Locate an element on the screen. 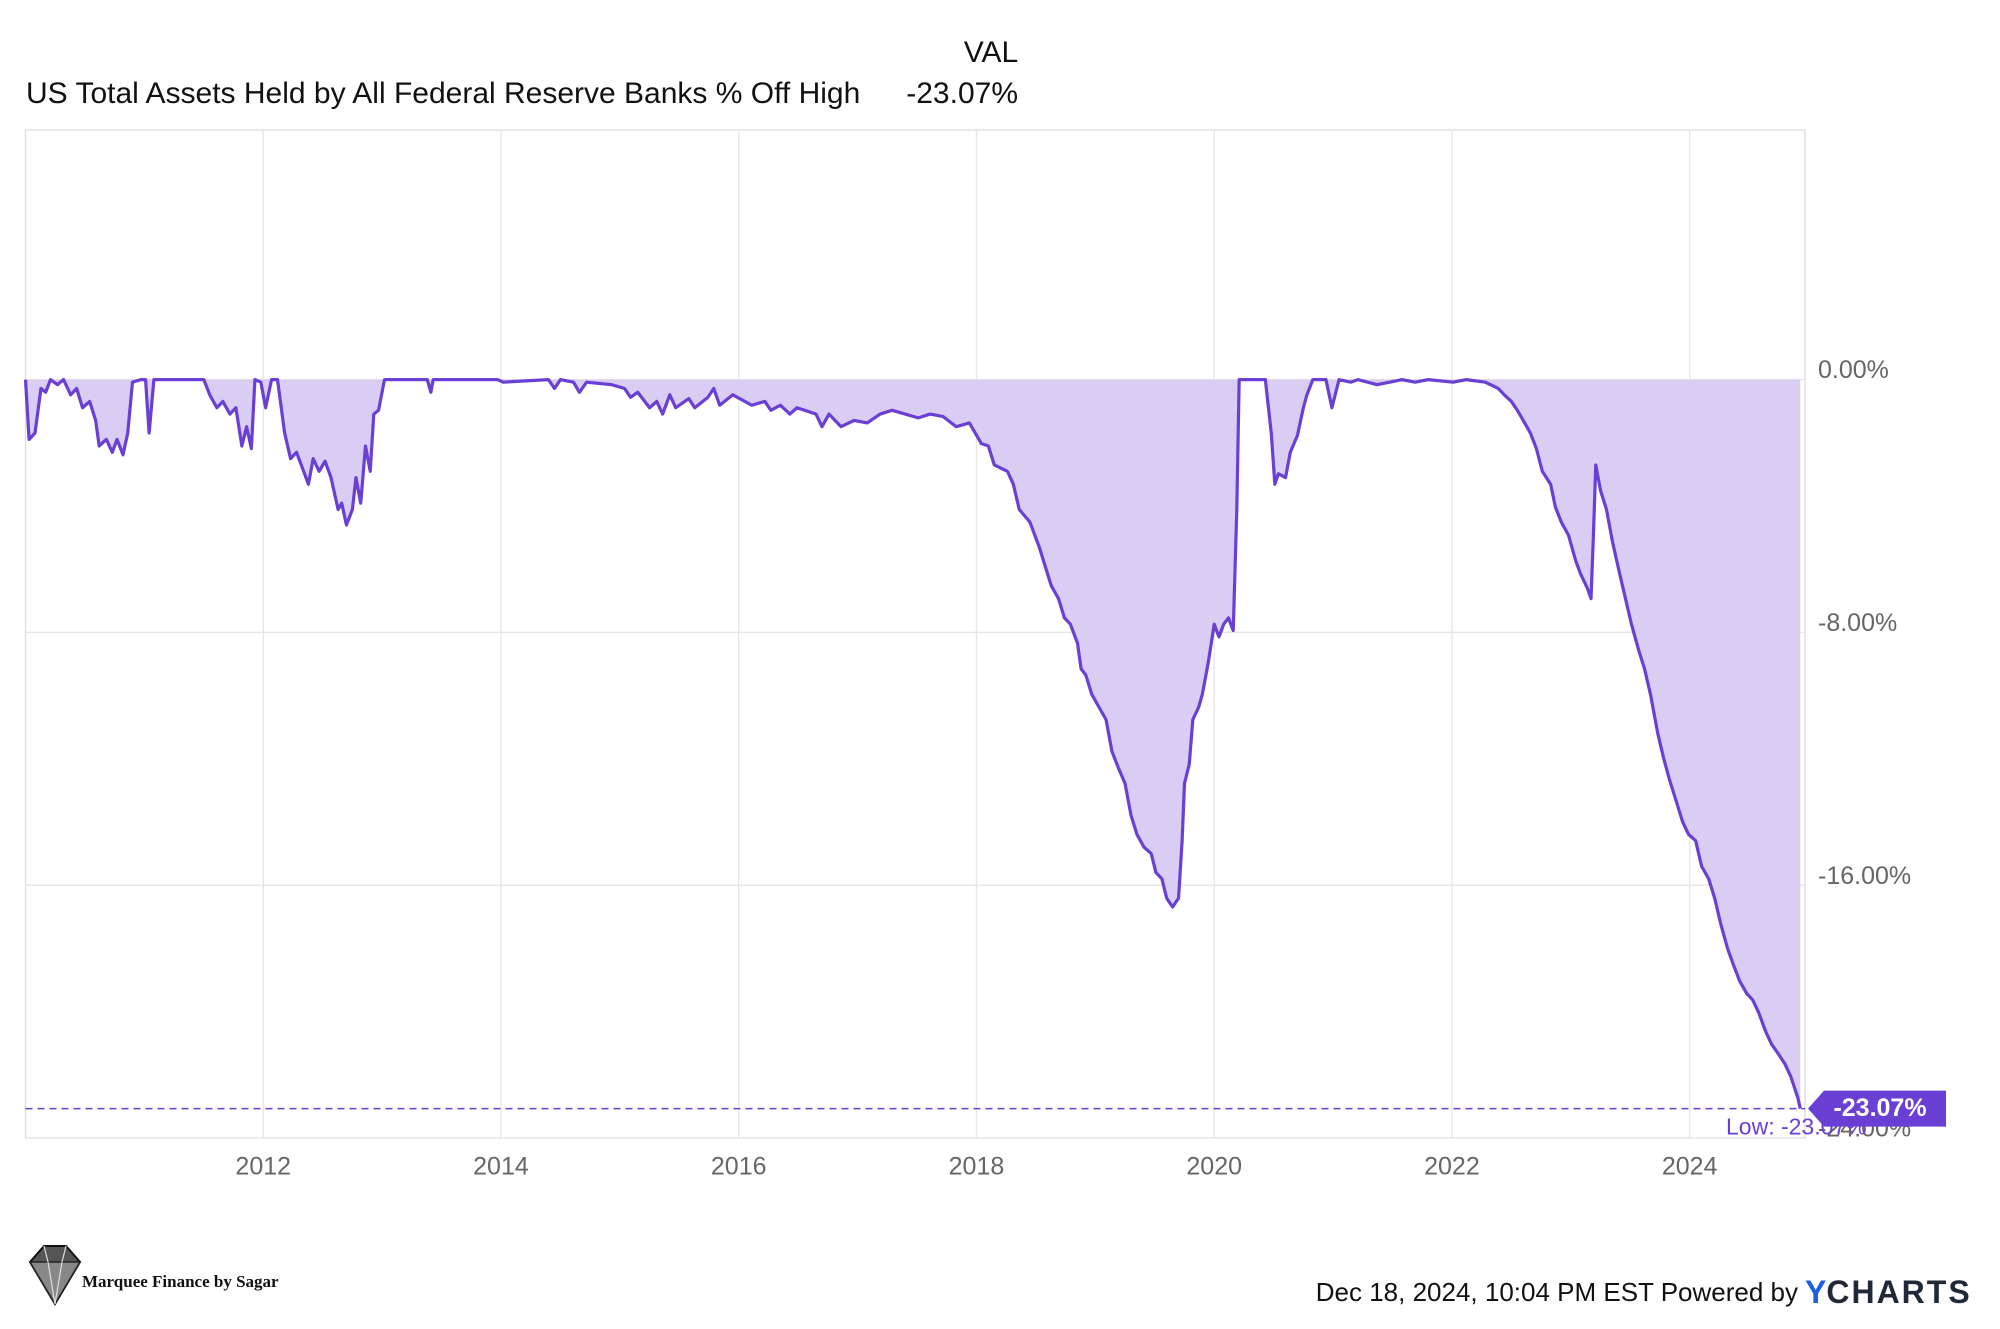 This screenshot has width=2000, height=1329. x-tick-label: 2020 is located at coordinates (1214, 1167).